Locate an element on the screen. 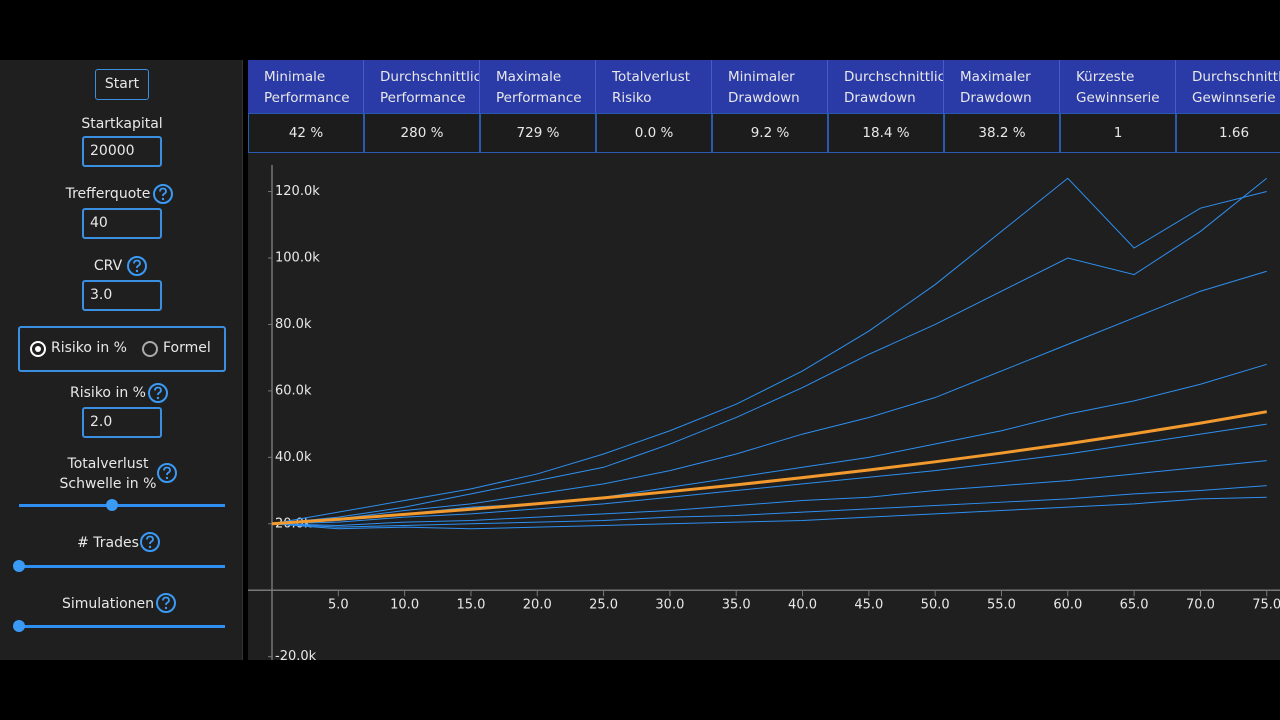 This screenshot has height=720, width=1280. header-cell: Maximale Performance is located at coordinates (538, 86).